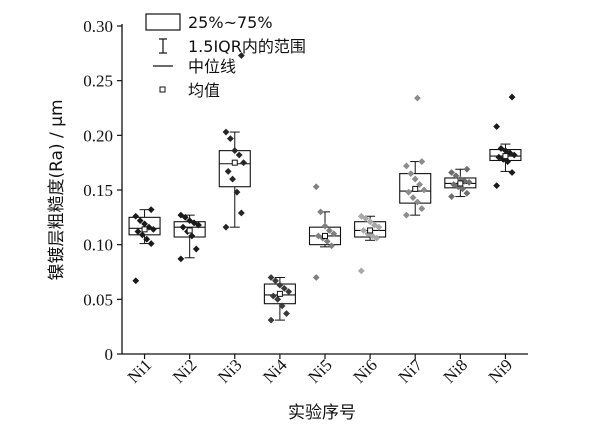 The height and width of the screenshot is (427, 611). What do you see at coordinates (370, 243) in the screenshot?
I see `box-group-ni6` at bounding box center [370, 243].